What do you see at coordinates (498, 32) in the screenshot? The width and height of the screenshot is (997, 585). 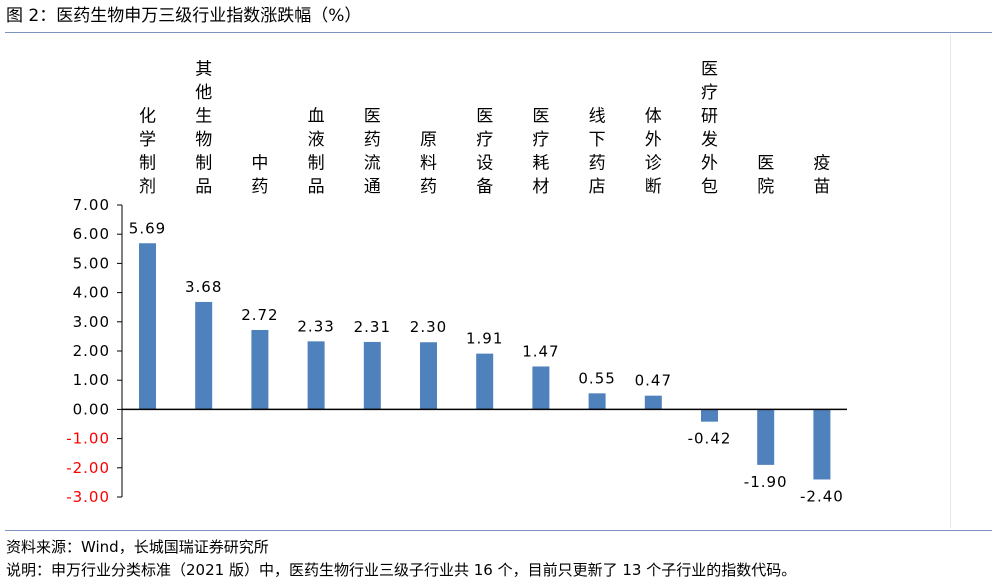 I see `title-rule` at bounding box center [498, 32].